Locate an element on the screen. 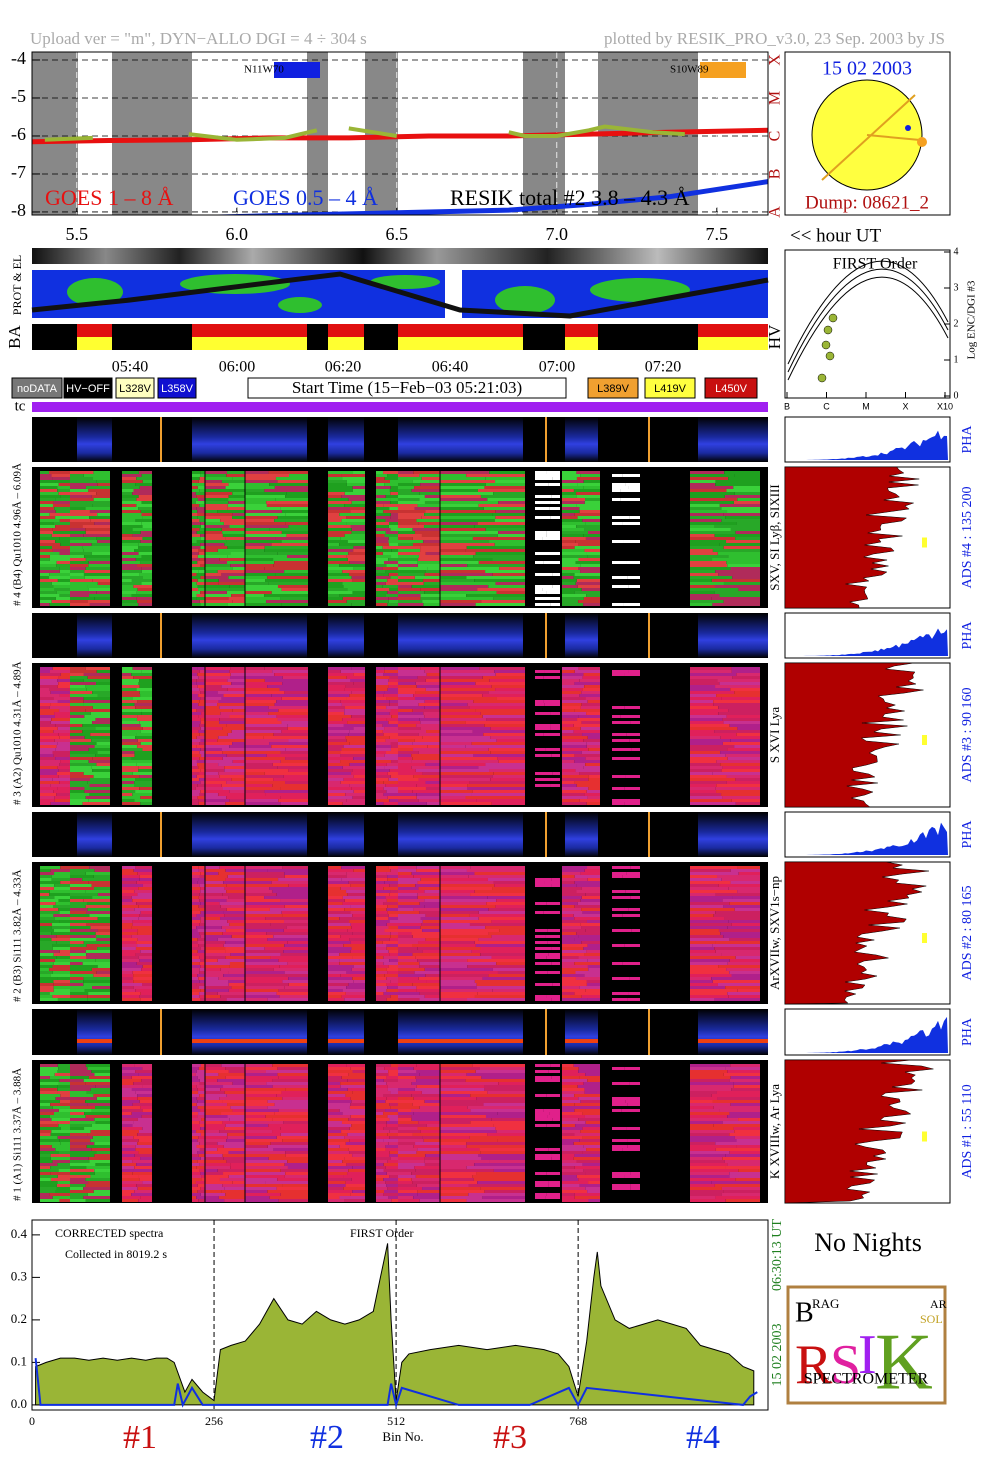  pha-band is located at coordinates (460, 1032).